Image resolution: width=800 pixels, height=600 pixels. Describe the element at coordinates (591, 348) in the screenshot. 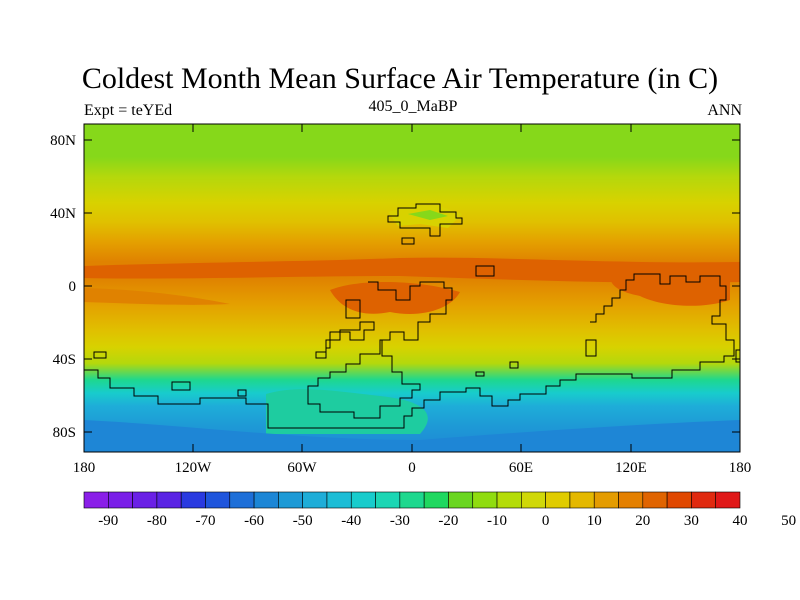

I see `coastline-east-inner` at that location.